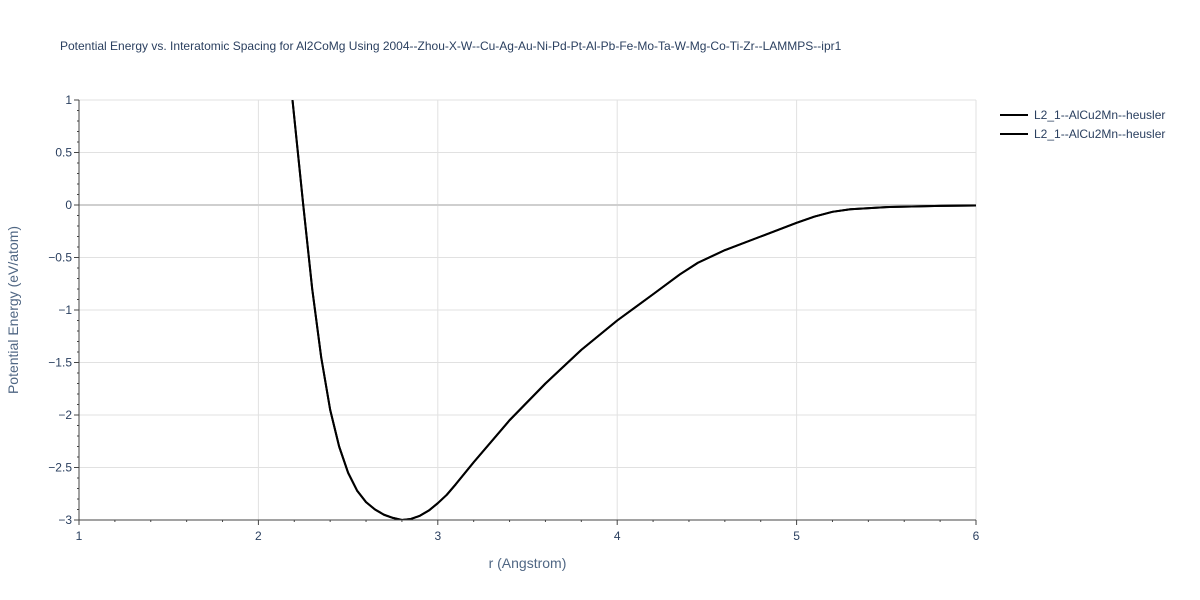  Describe the element at coordinates (976, 536) in the screenshot. I see `x-tick-label: 6` at that location.